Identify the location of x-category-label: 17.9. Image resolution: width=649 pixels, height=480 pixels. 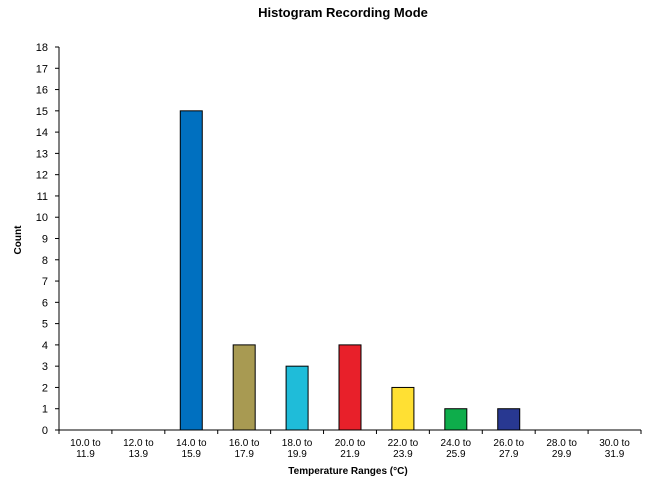
(244, 454).